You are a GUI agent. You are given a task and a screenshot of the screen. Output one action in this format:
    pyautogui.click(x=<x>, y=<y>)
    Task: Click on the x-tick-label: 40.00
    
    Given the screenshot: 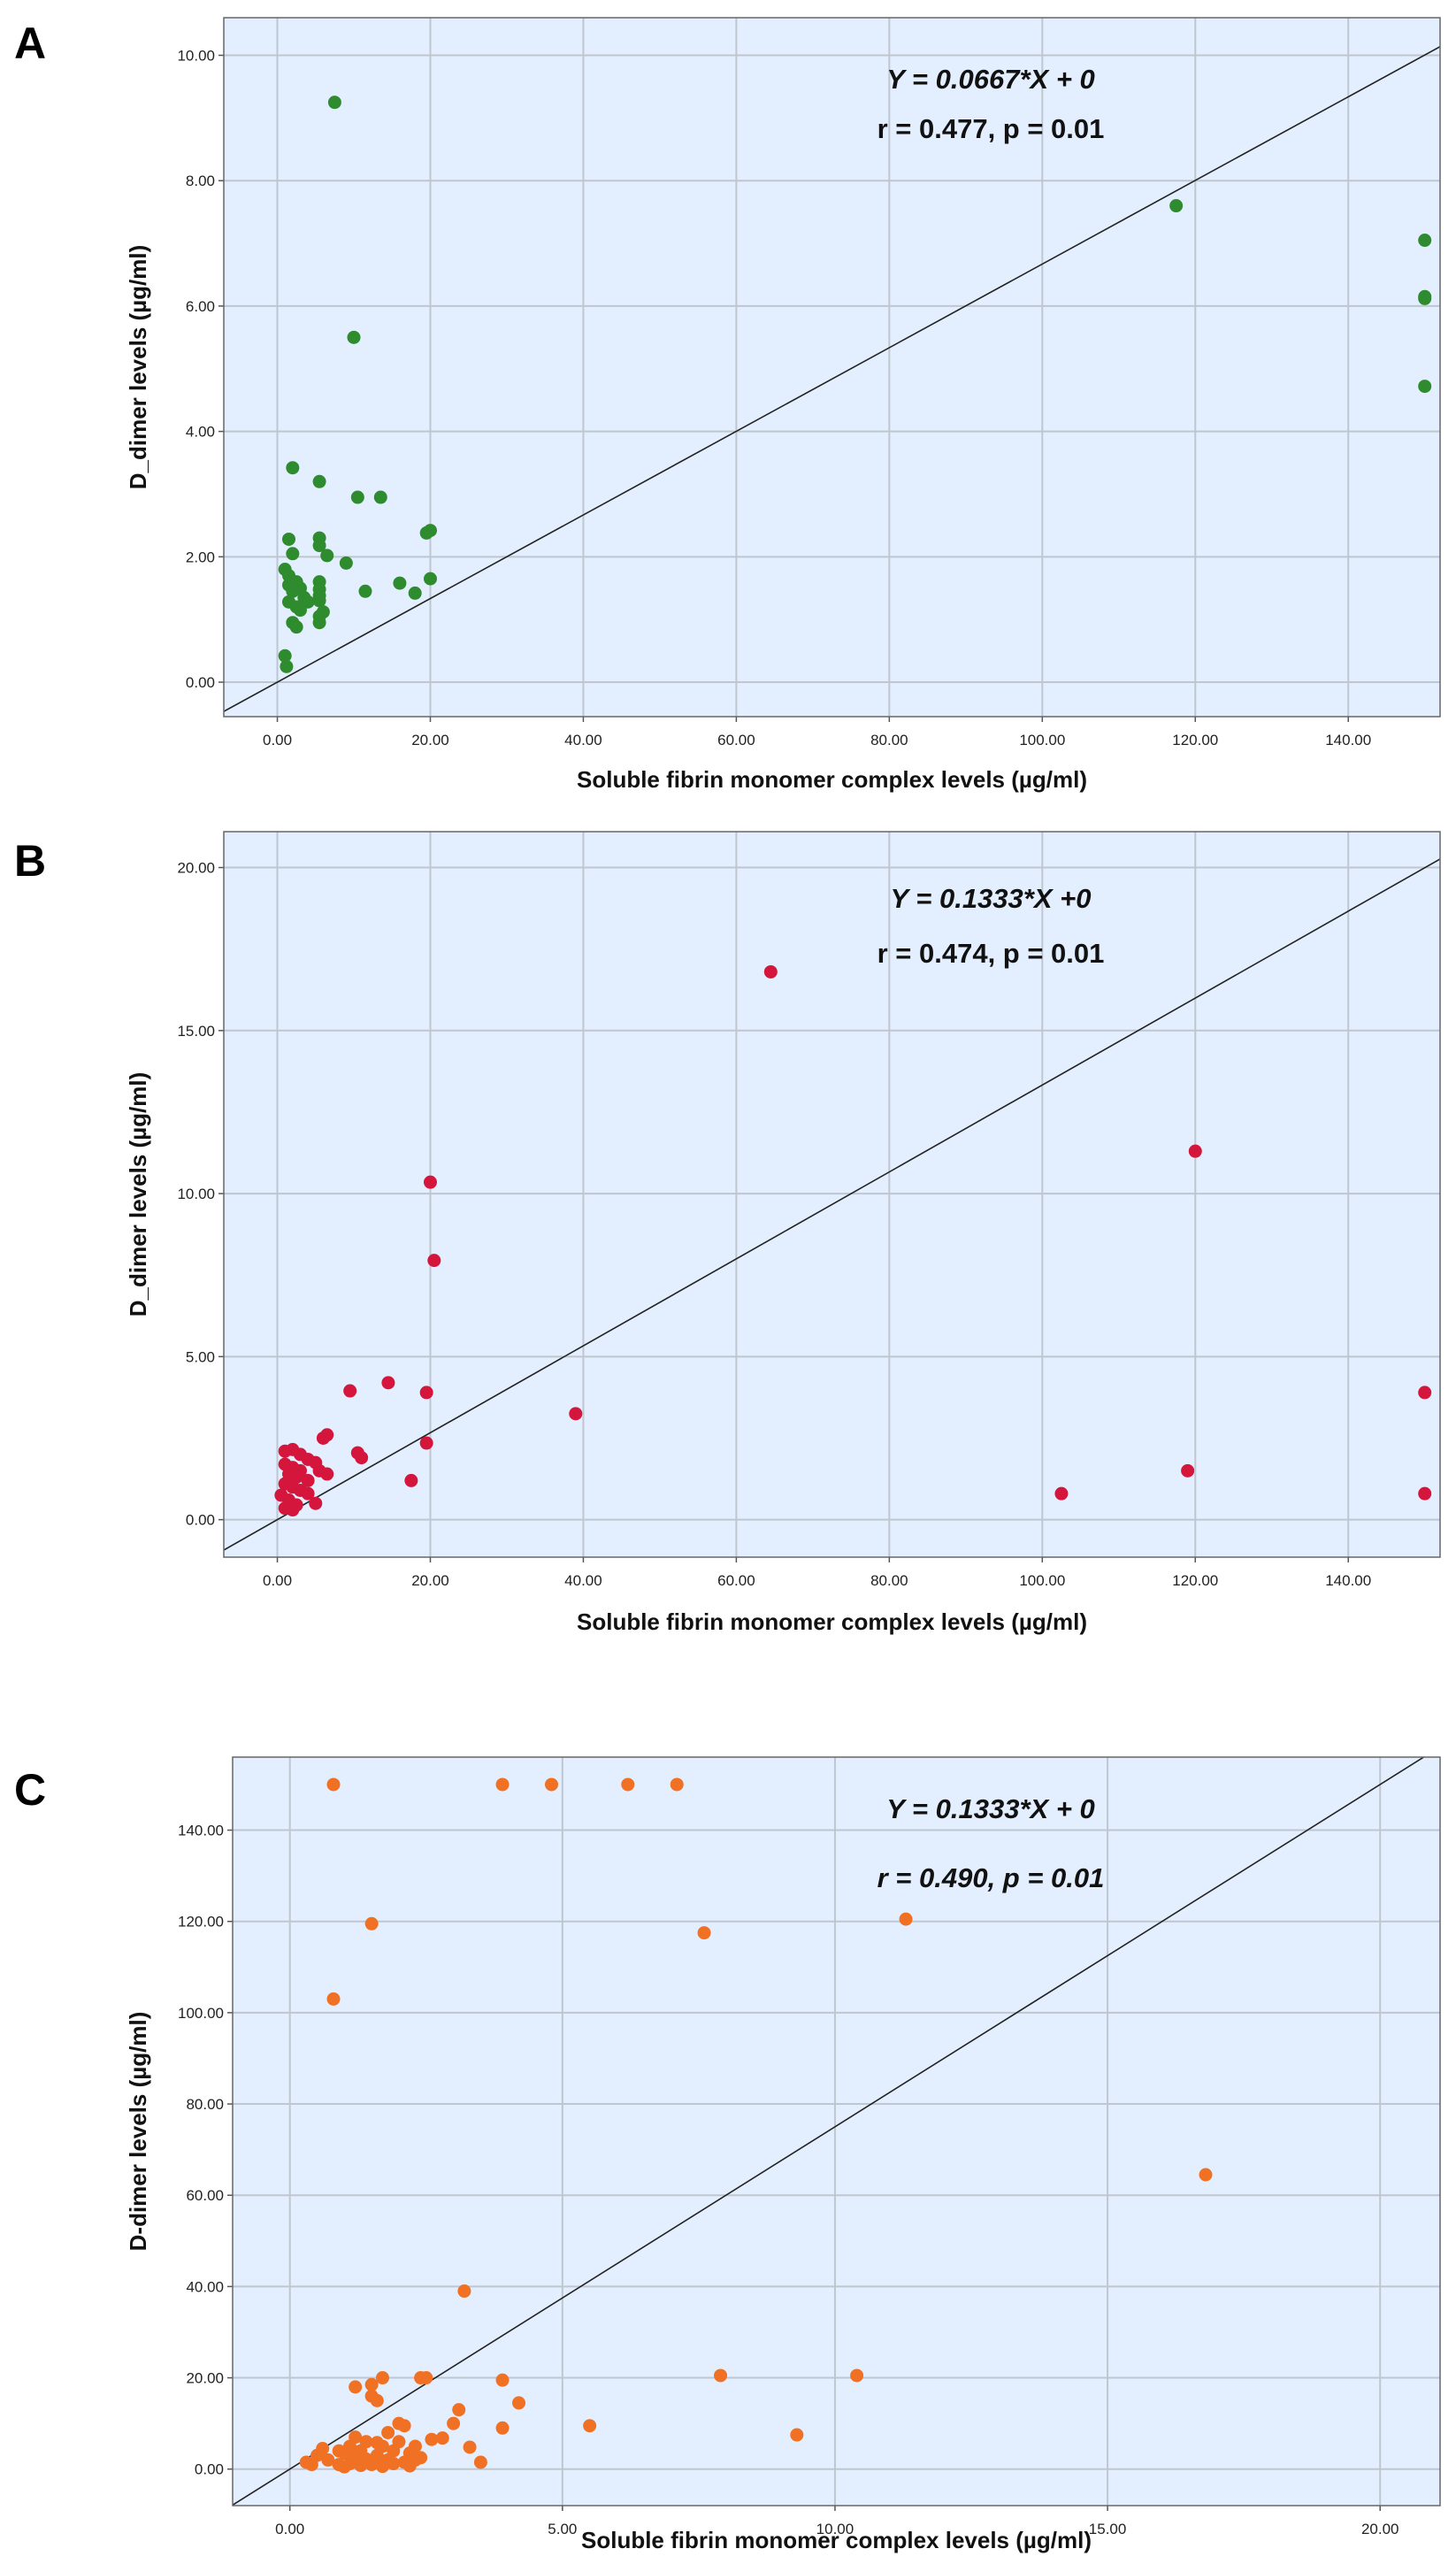 What is the action you would take?
    pyautogui.click(x=583, y=740)
    